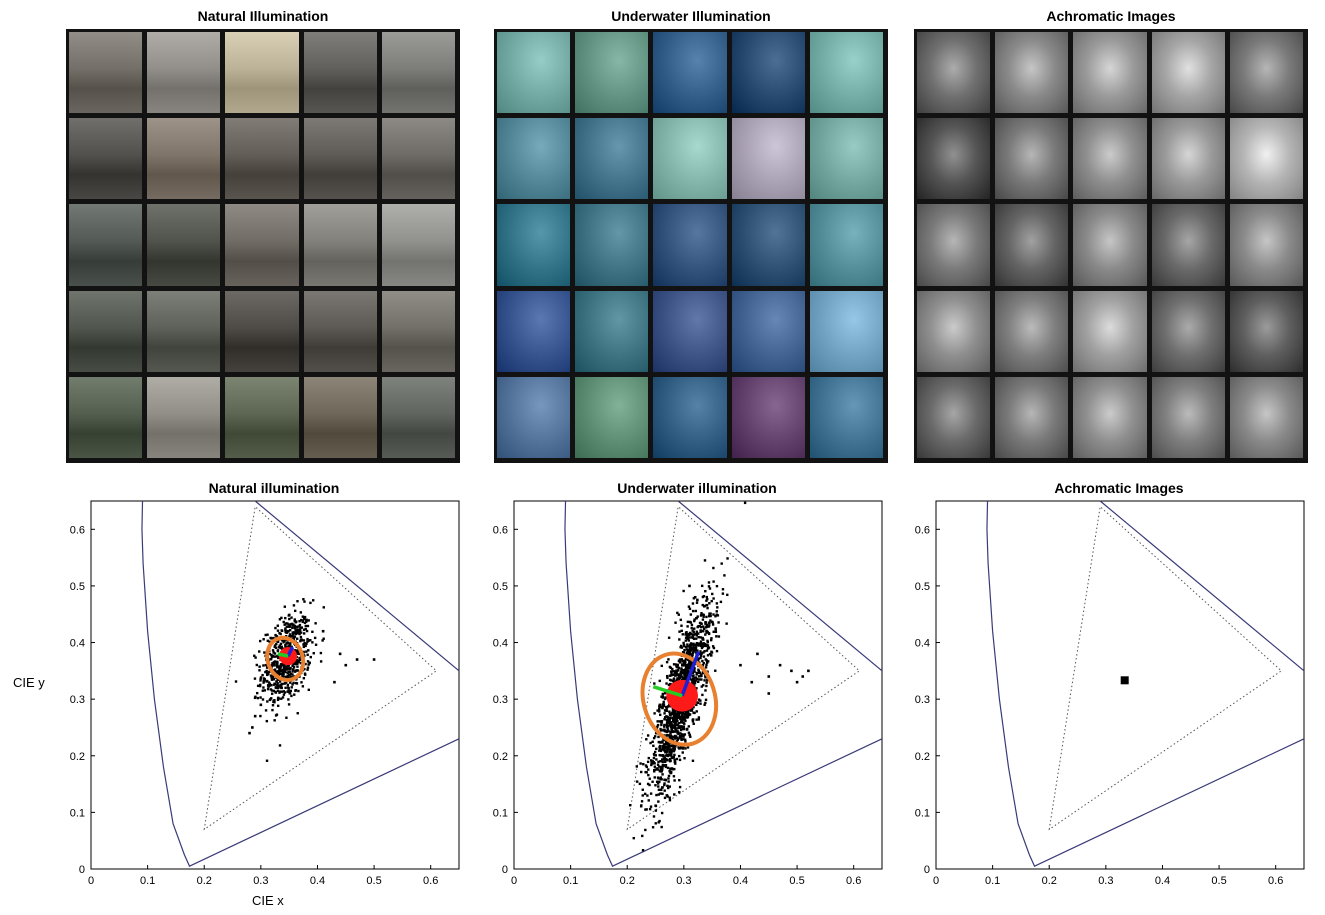 This screenshot has width=1325, height=915. What do you see at coordinates (1111, 246) in the screenshot?
I see `image-grid-achromatic` at bounding box center [1111, 246].